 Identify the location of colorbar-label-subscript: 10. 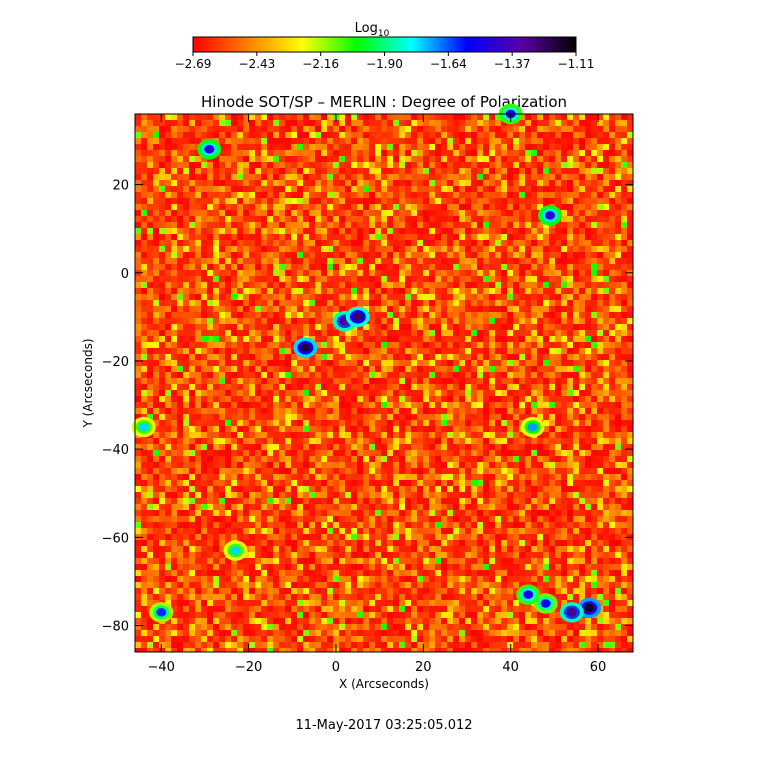
(384, 34).